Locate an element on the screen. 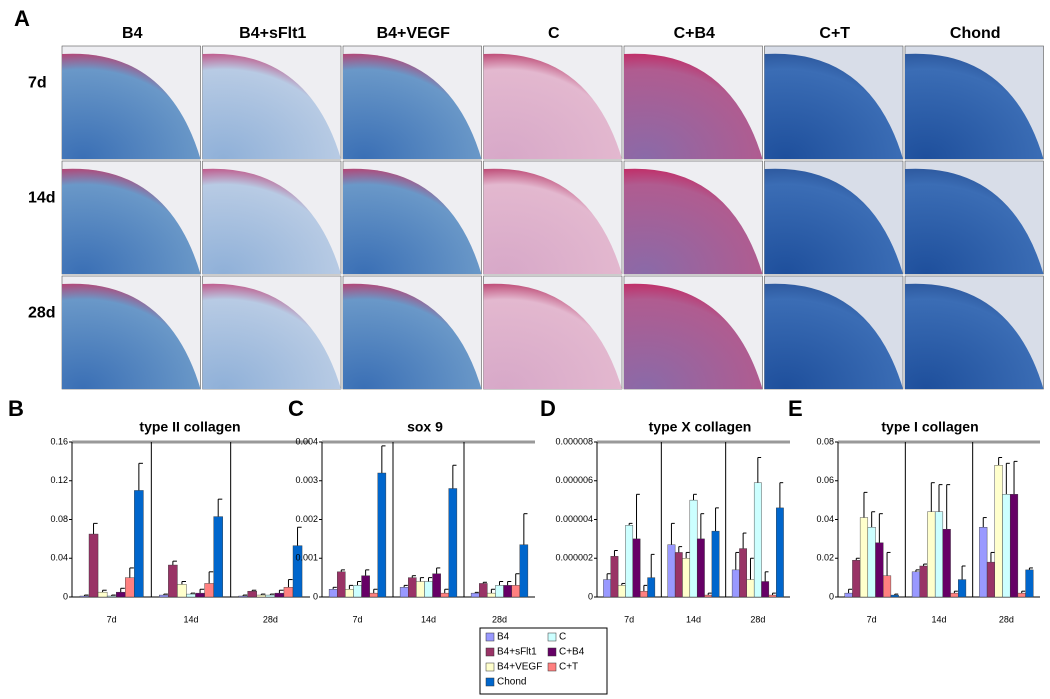 This screenshot has width=1050, height=699. panel-letter: B is located at coordinates (16, 408).